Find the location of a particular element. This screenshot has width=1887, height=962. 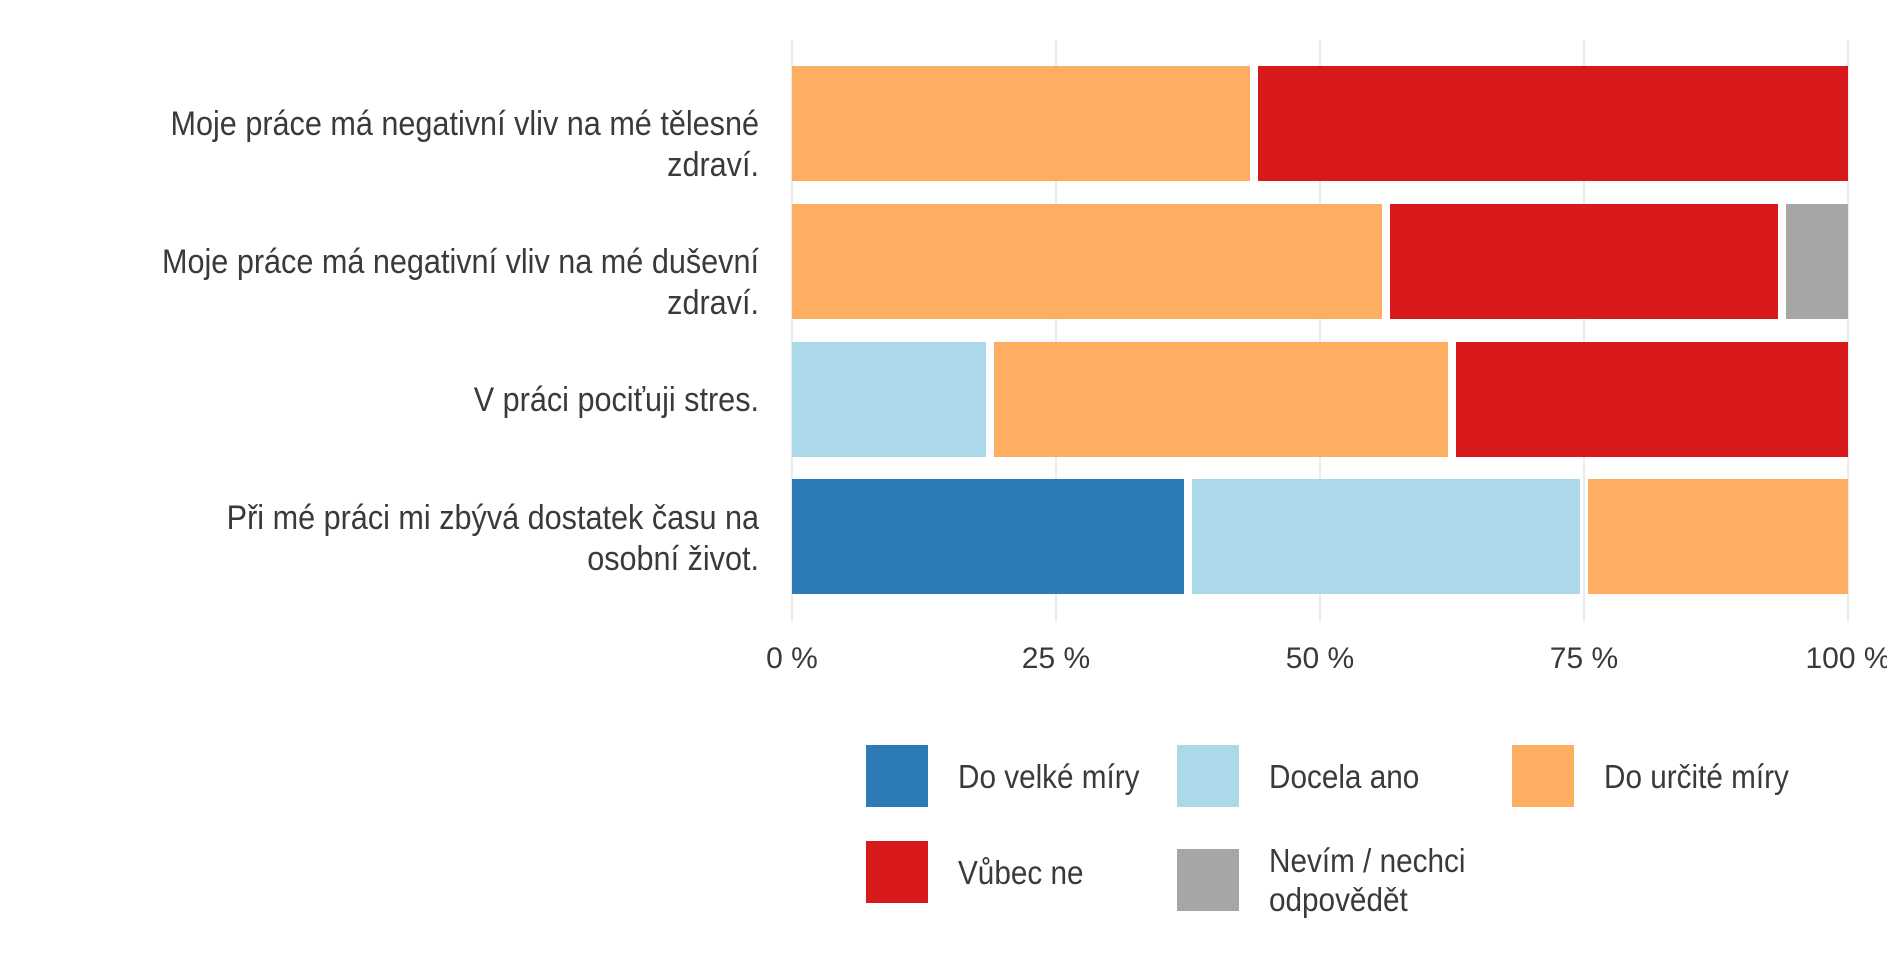

legend-item: Do velké míry is located at coordinates (1013, 776).